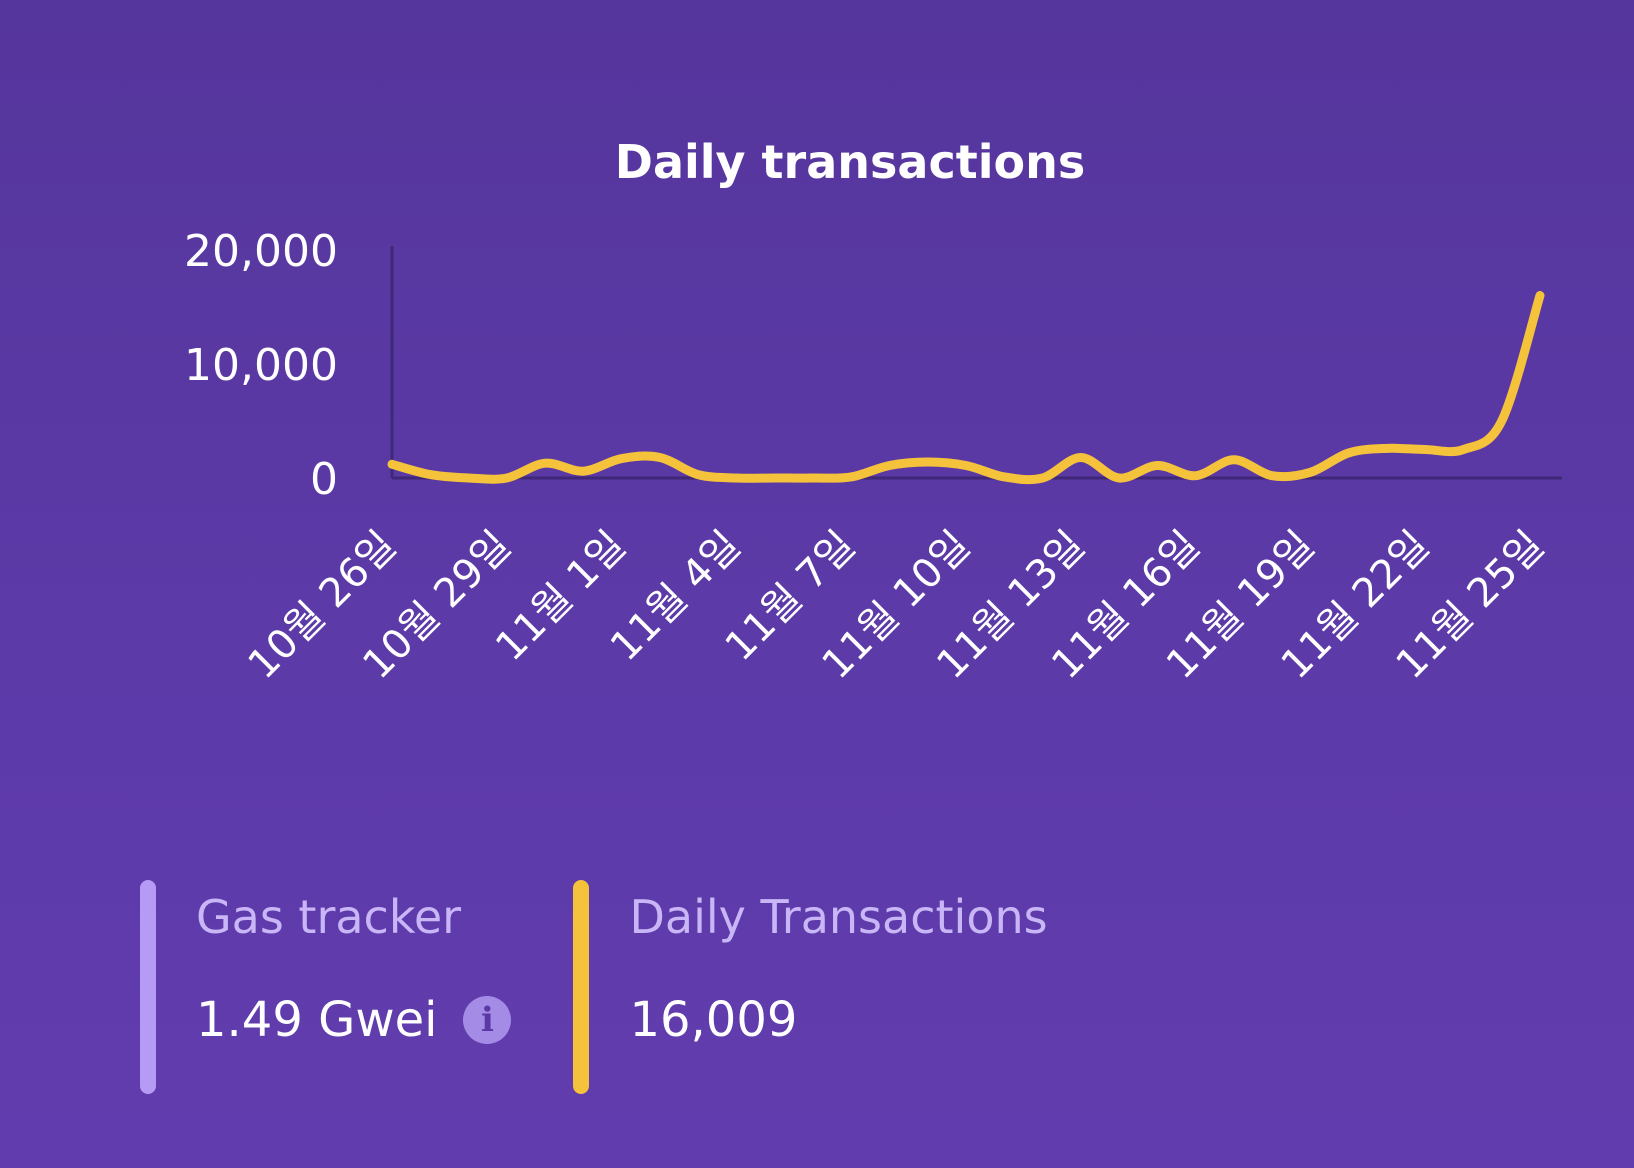 Image resolution: width=1634 pixels, height=1168 pixels. What do you see at coordinates (326, 990) in the screenshot?
I see `gas-tracker-stat: Gas tracker 1.49 Gwei i` at bounding box center [326, 990].